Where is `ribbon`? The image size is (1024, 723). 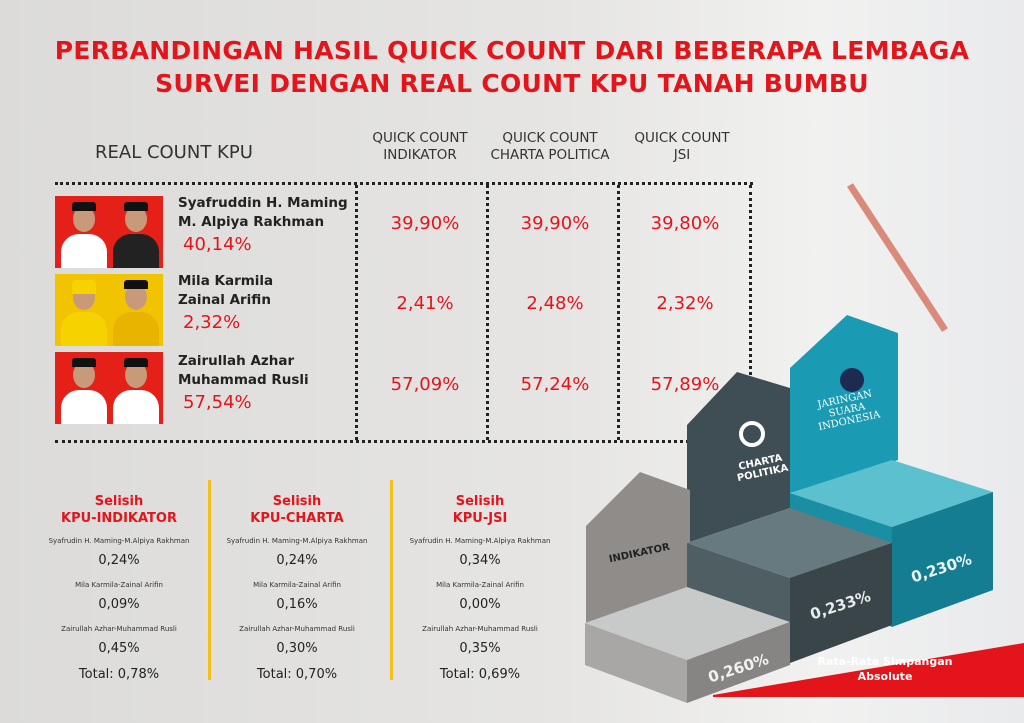 ribbon is located at coordinates (868, 670).